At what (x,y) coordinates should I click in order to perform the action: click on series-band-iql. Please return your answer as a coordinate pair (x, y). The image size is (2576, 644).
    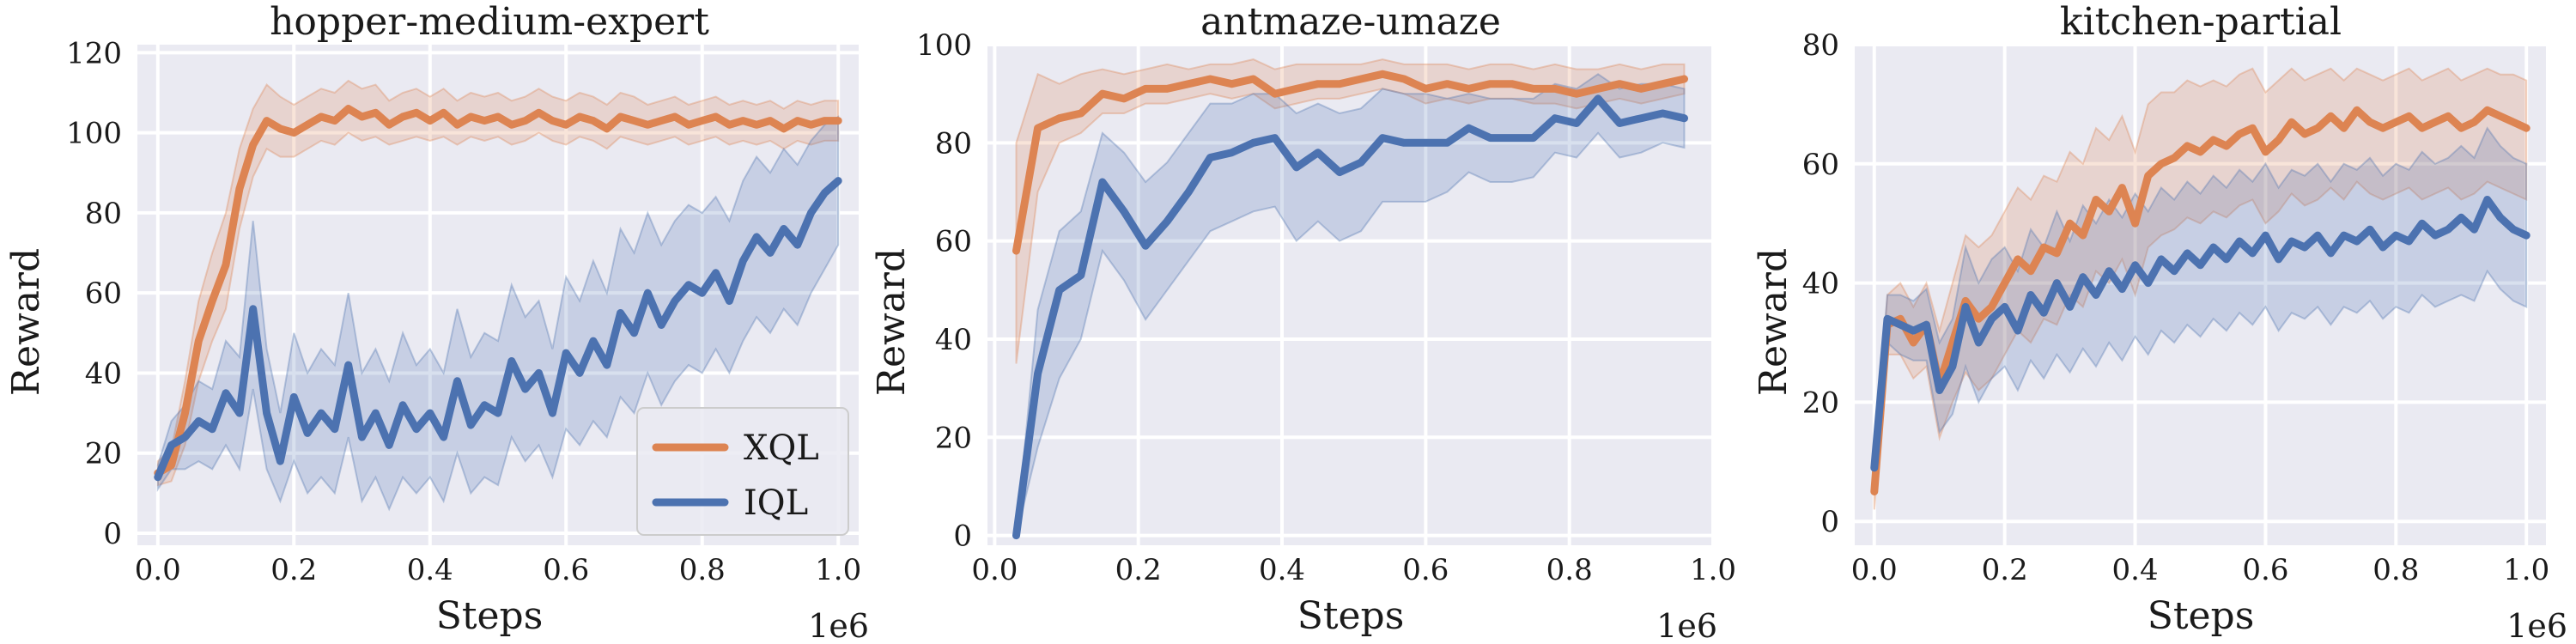
    Looking at the image, I should click on (2200, 306).